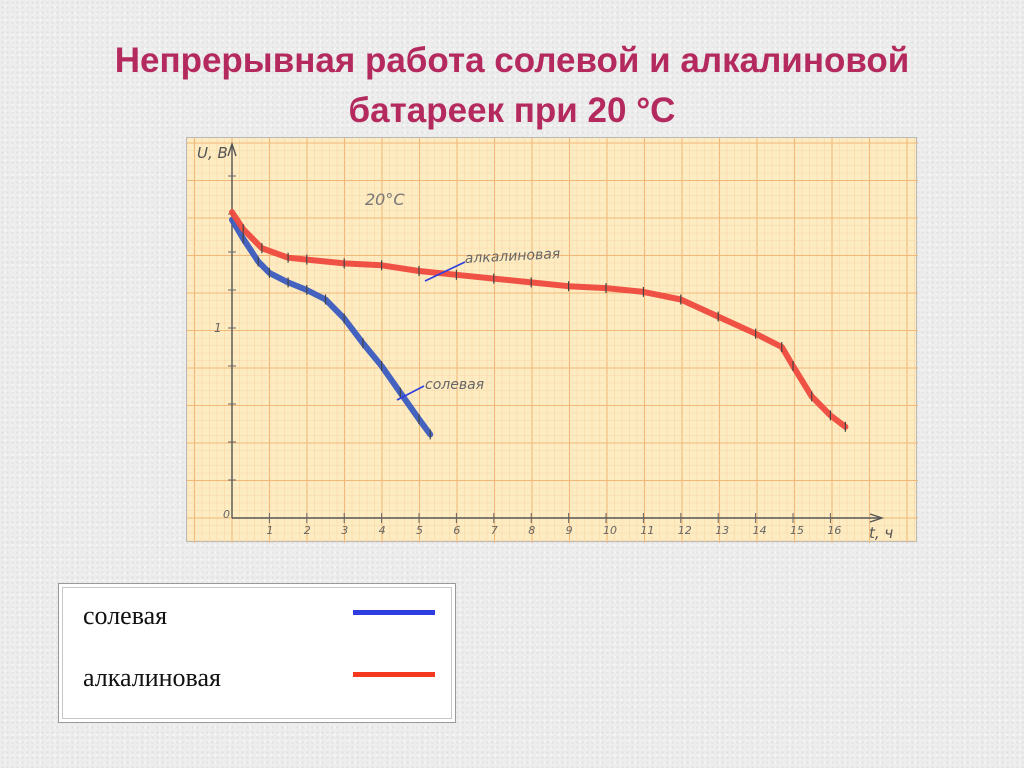 Image resolution: width=1024 pixels, height=768 pixels. Describe the element at coordinates (456, 530) in the screenshot. I see `x-tick-label: 6` at that location.